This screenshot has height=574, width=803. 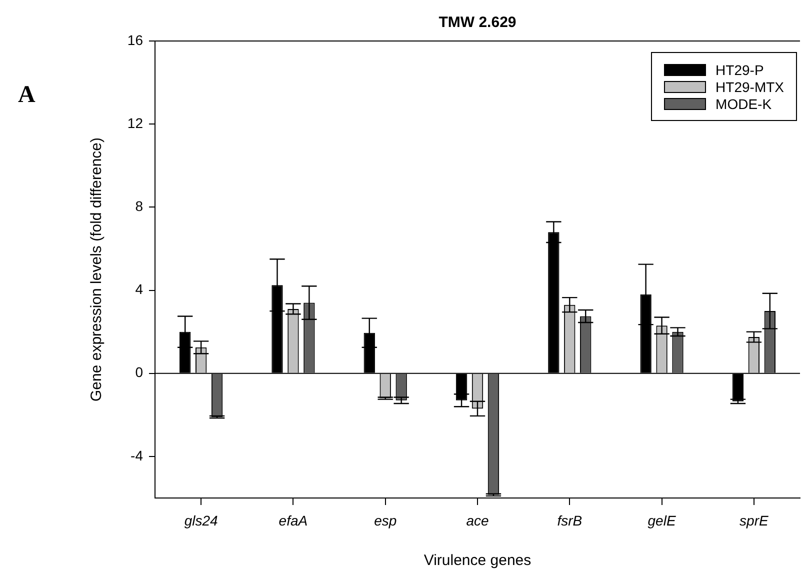 I want to click on y-axis-title: Gene expression levels (fold difference), so click(x=97, y=269).